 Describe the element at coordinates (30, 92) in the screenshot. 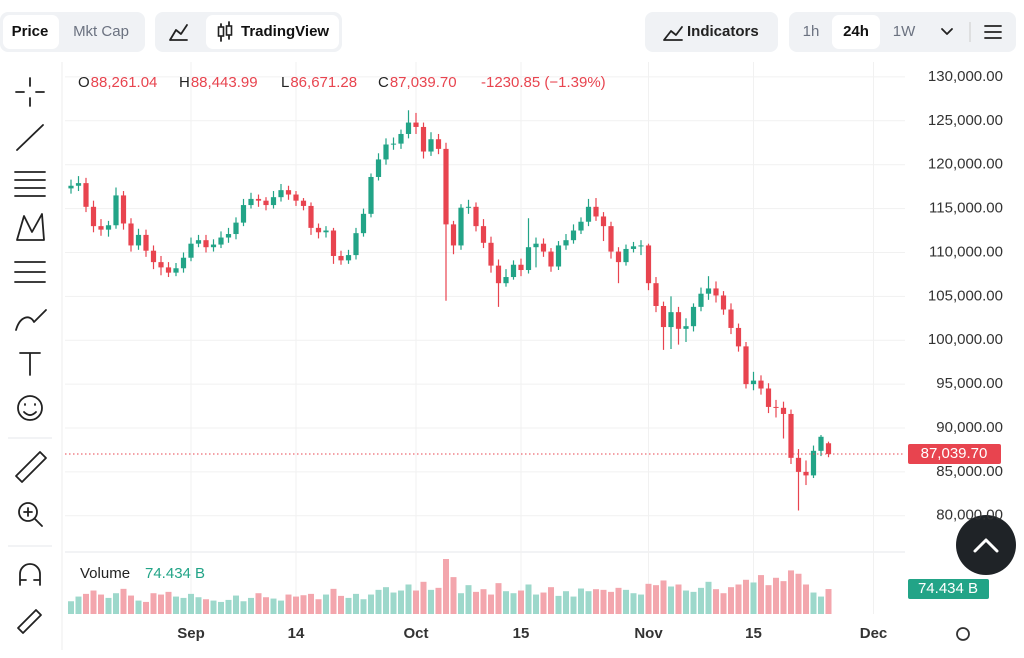

I see `crosshair-tool` at that location.